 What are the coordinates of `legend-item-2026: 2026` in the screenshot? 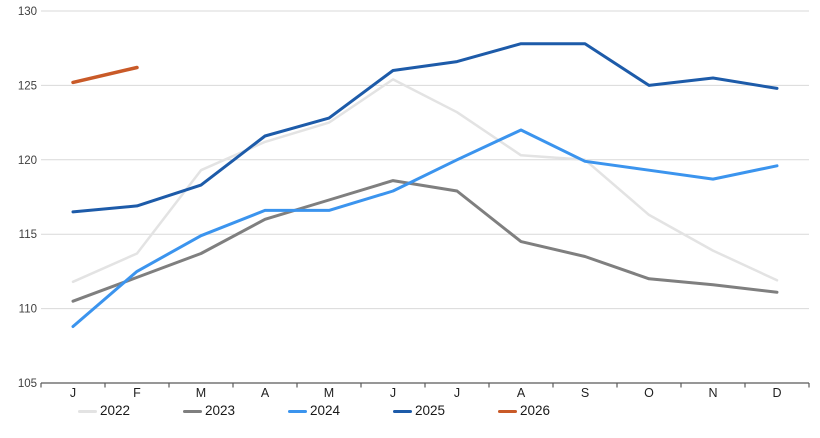 It's located at (550, 411).